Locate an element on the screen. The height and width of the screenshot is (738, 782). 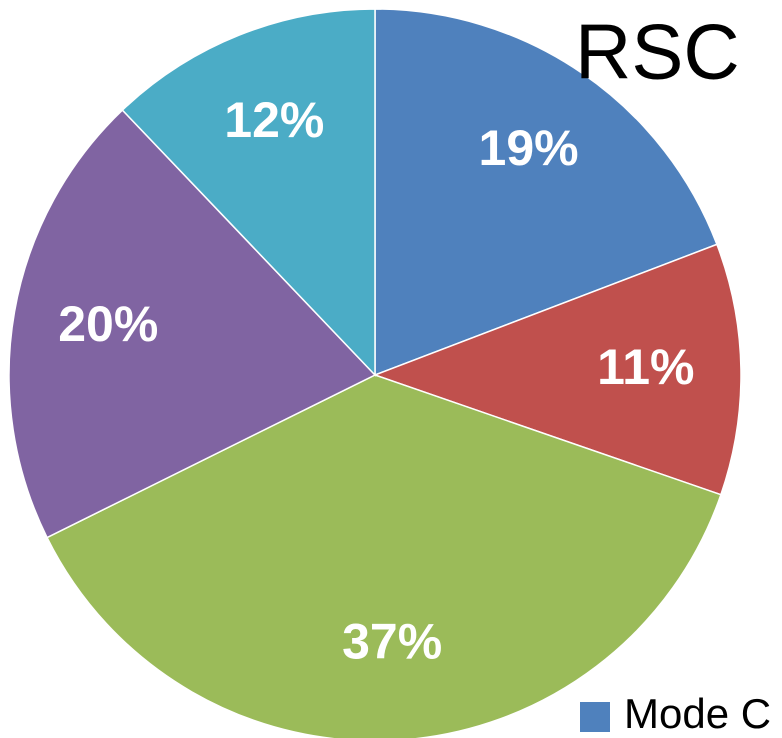
data-label: 11% is located at coordinates (645, 367).